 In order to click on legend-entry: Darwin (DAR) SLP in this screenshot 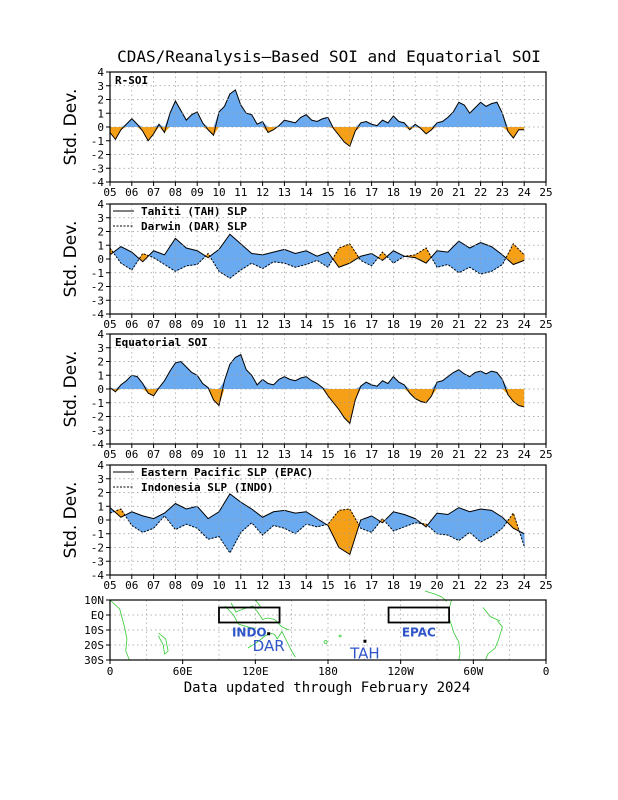, I will do `click(194, 226)`.